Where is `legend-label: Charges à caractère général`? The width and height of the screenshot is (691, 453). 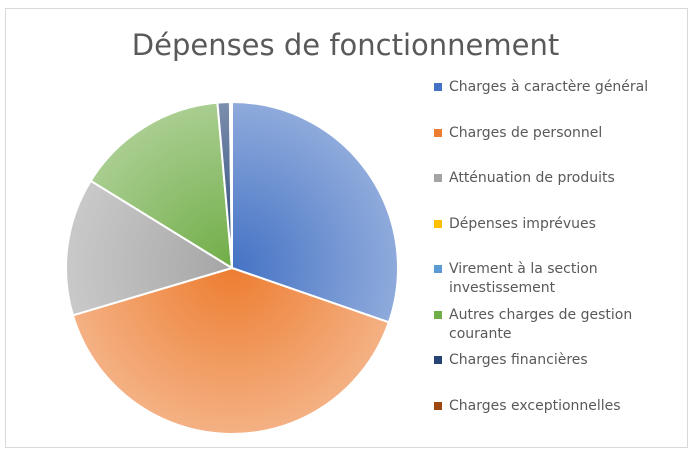
legend-label: Charges à caractère général is located at coordinates (549, 87).